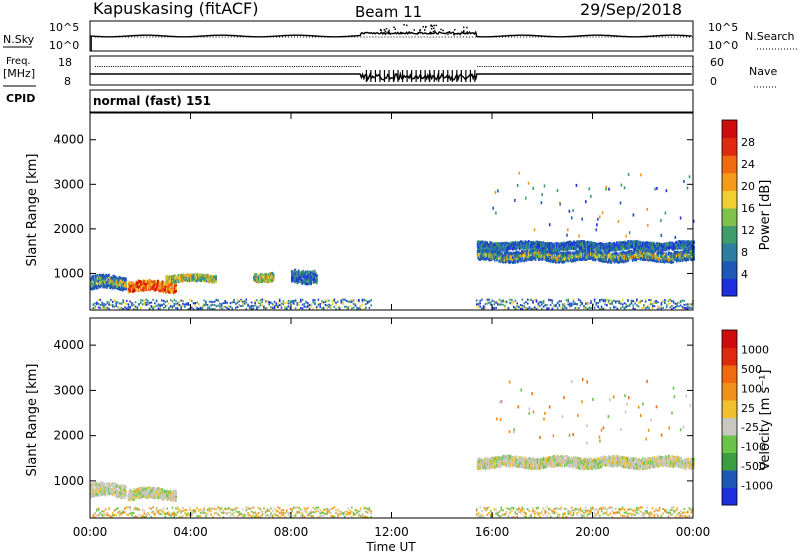  I want to click on cpid-panel, so click(391, 101).